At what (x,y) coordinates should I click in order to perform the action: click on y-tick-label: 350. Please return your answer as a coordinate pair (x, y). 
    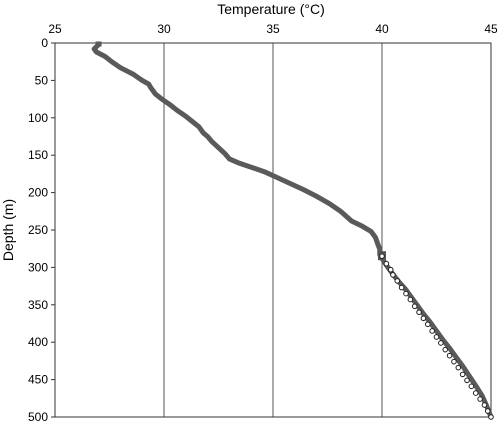
    Looking at the image, I should click on (38, 305).